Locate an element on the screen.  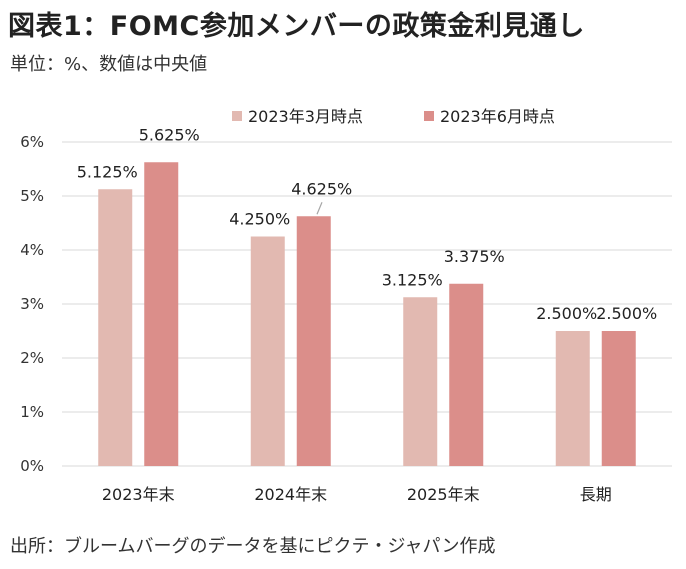
x-category-label: 2024年末 is located at coordinates (290, 494).